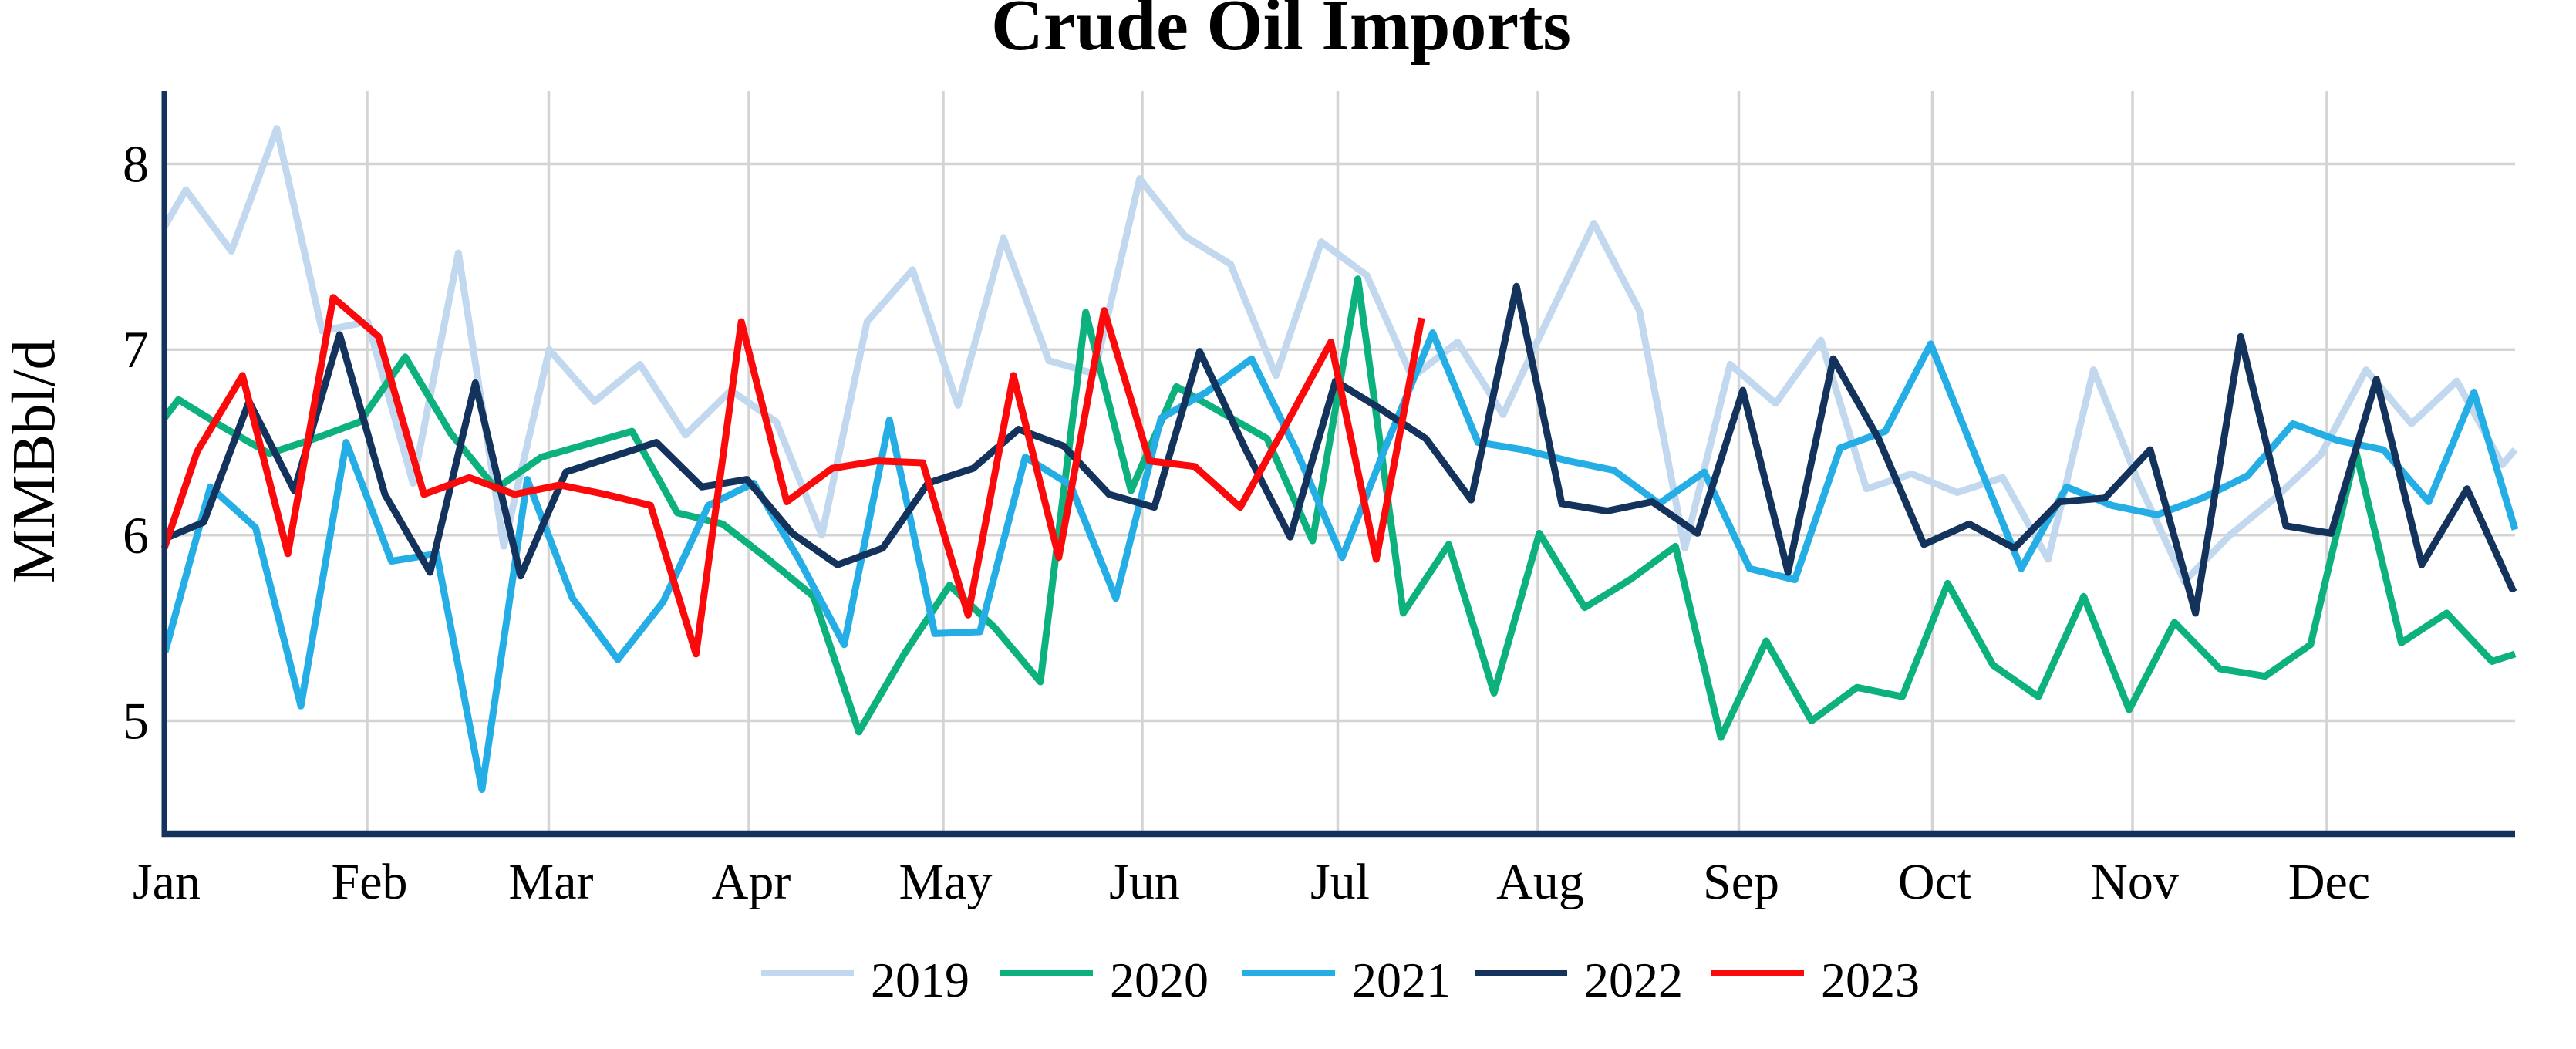  Describe the element at coordinates (136, 536) in the screenshot. I see `svg-text: 6` at that location.